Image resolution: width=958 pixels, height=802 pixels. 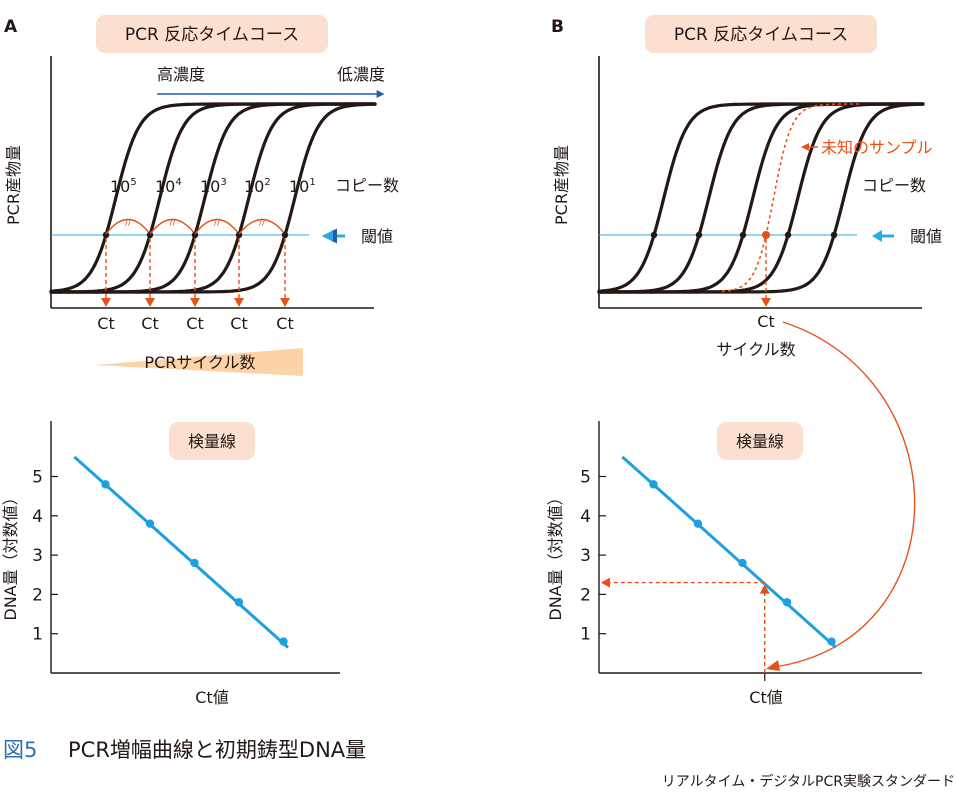 What do you see at coordinates (605, 582) in the screenshot?
I see `calib-b-unknown-left-arrow` at bounding box center [605, 582].